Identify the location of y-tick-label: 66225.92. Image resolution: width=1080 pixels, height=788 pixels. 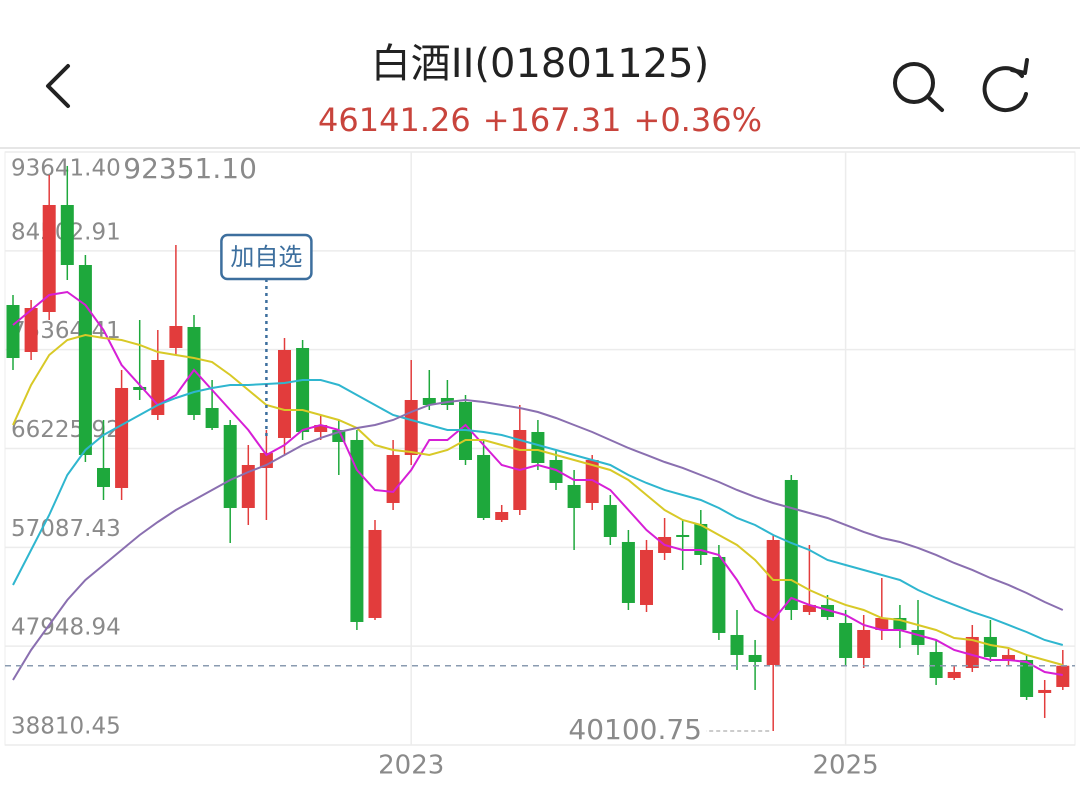
(66, 430).